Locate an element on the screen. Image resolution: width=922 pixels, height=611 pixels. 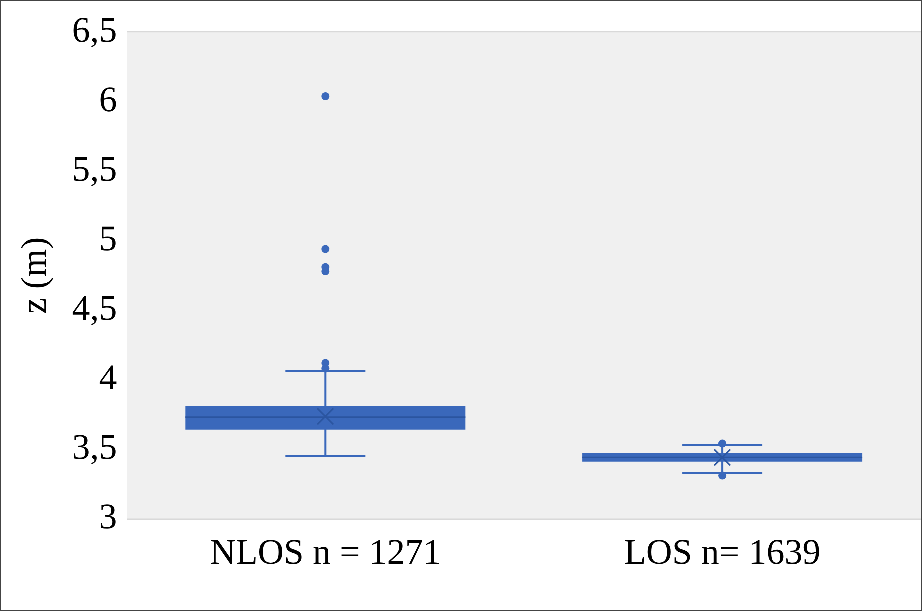
y-tick-label: 4 is located at coordinates (108, 377).